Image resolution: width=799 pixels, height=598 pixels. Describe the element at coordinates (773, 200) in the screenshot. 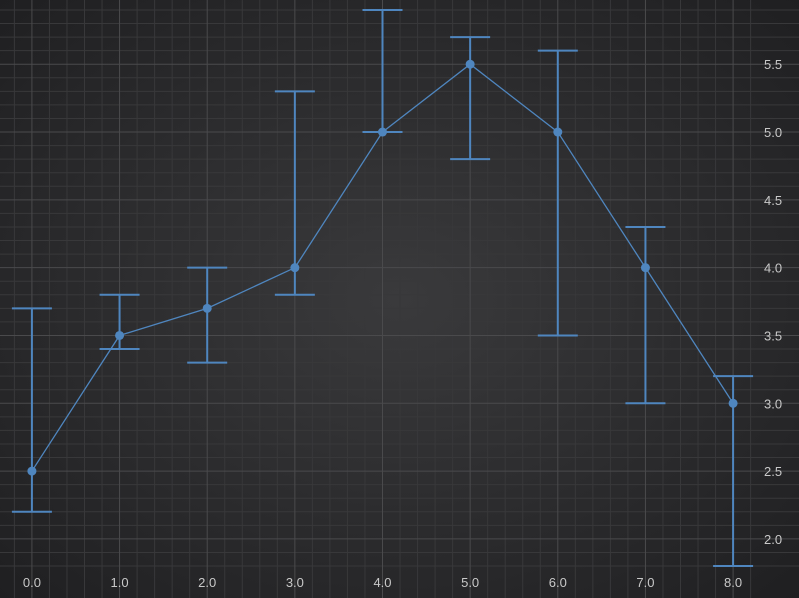

I see `y-tick-label: 4.5` at that location.